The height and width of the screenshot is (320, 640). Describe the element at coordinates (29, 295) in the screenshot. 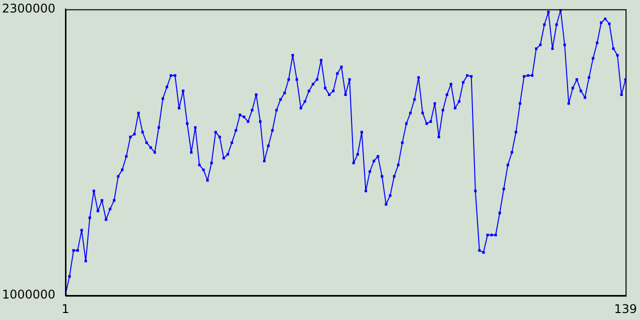

I see `y-tick-label: 1000000` at that location.